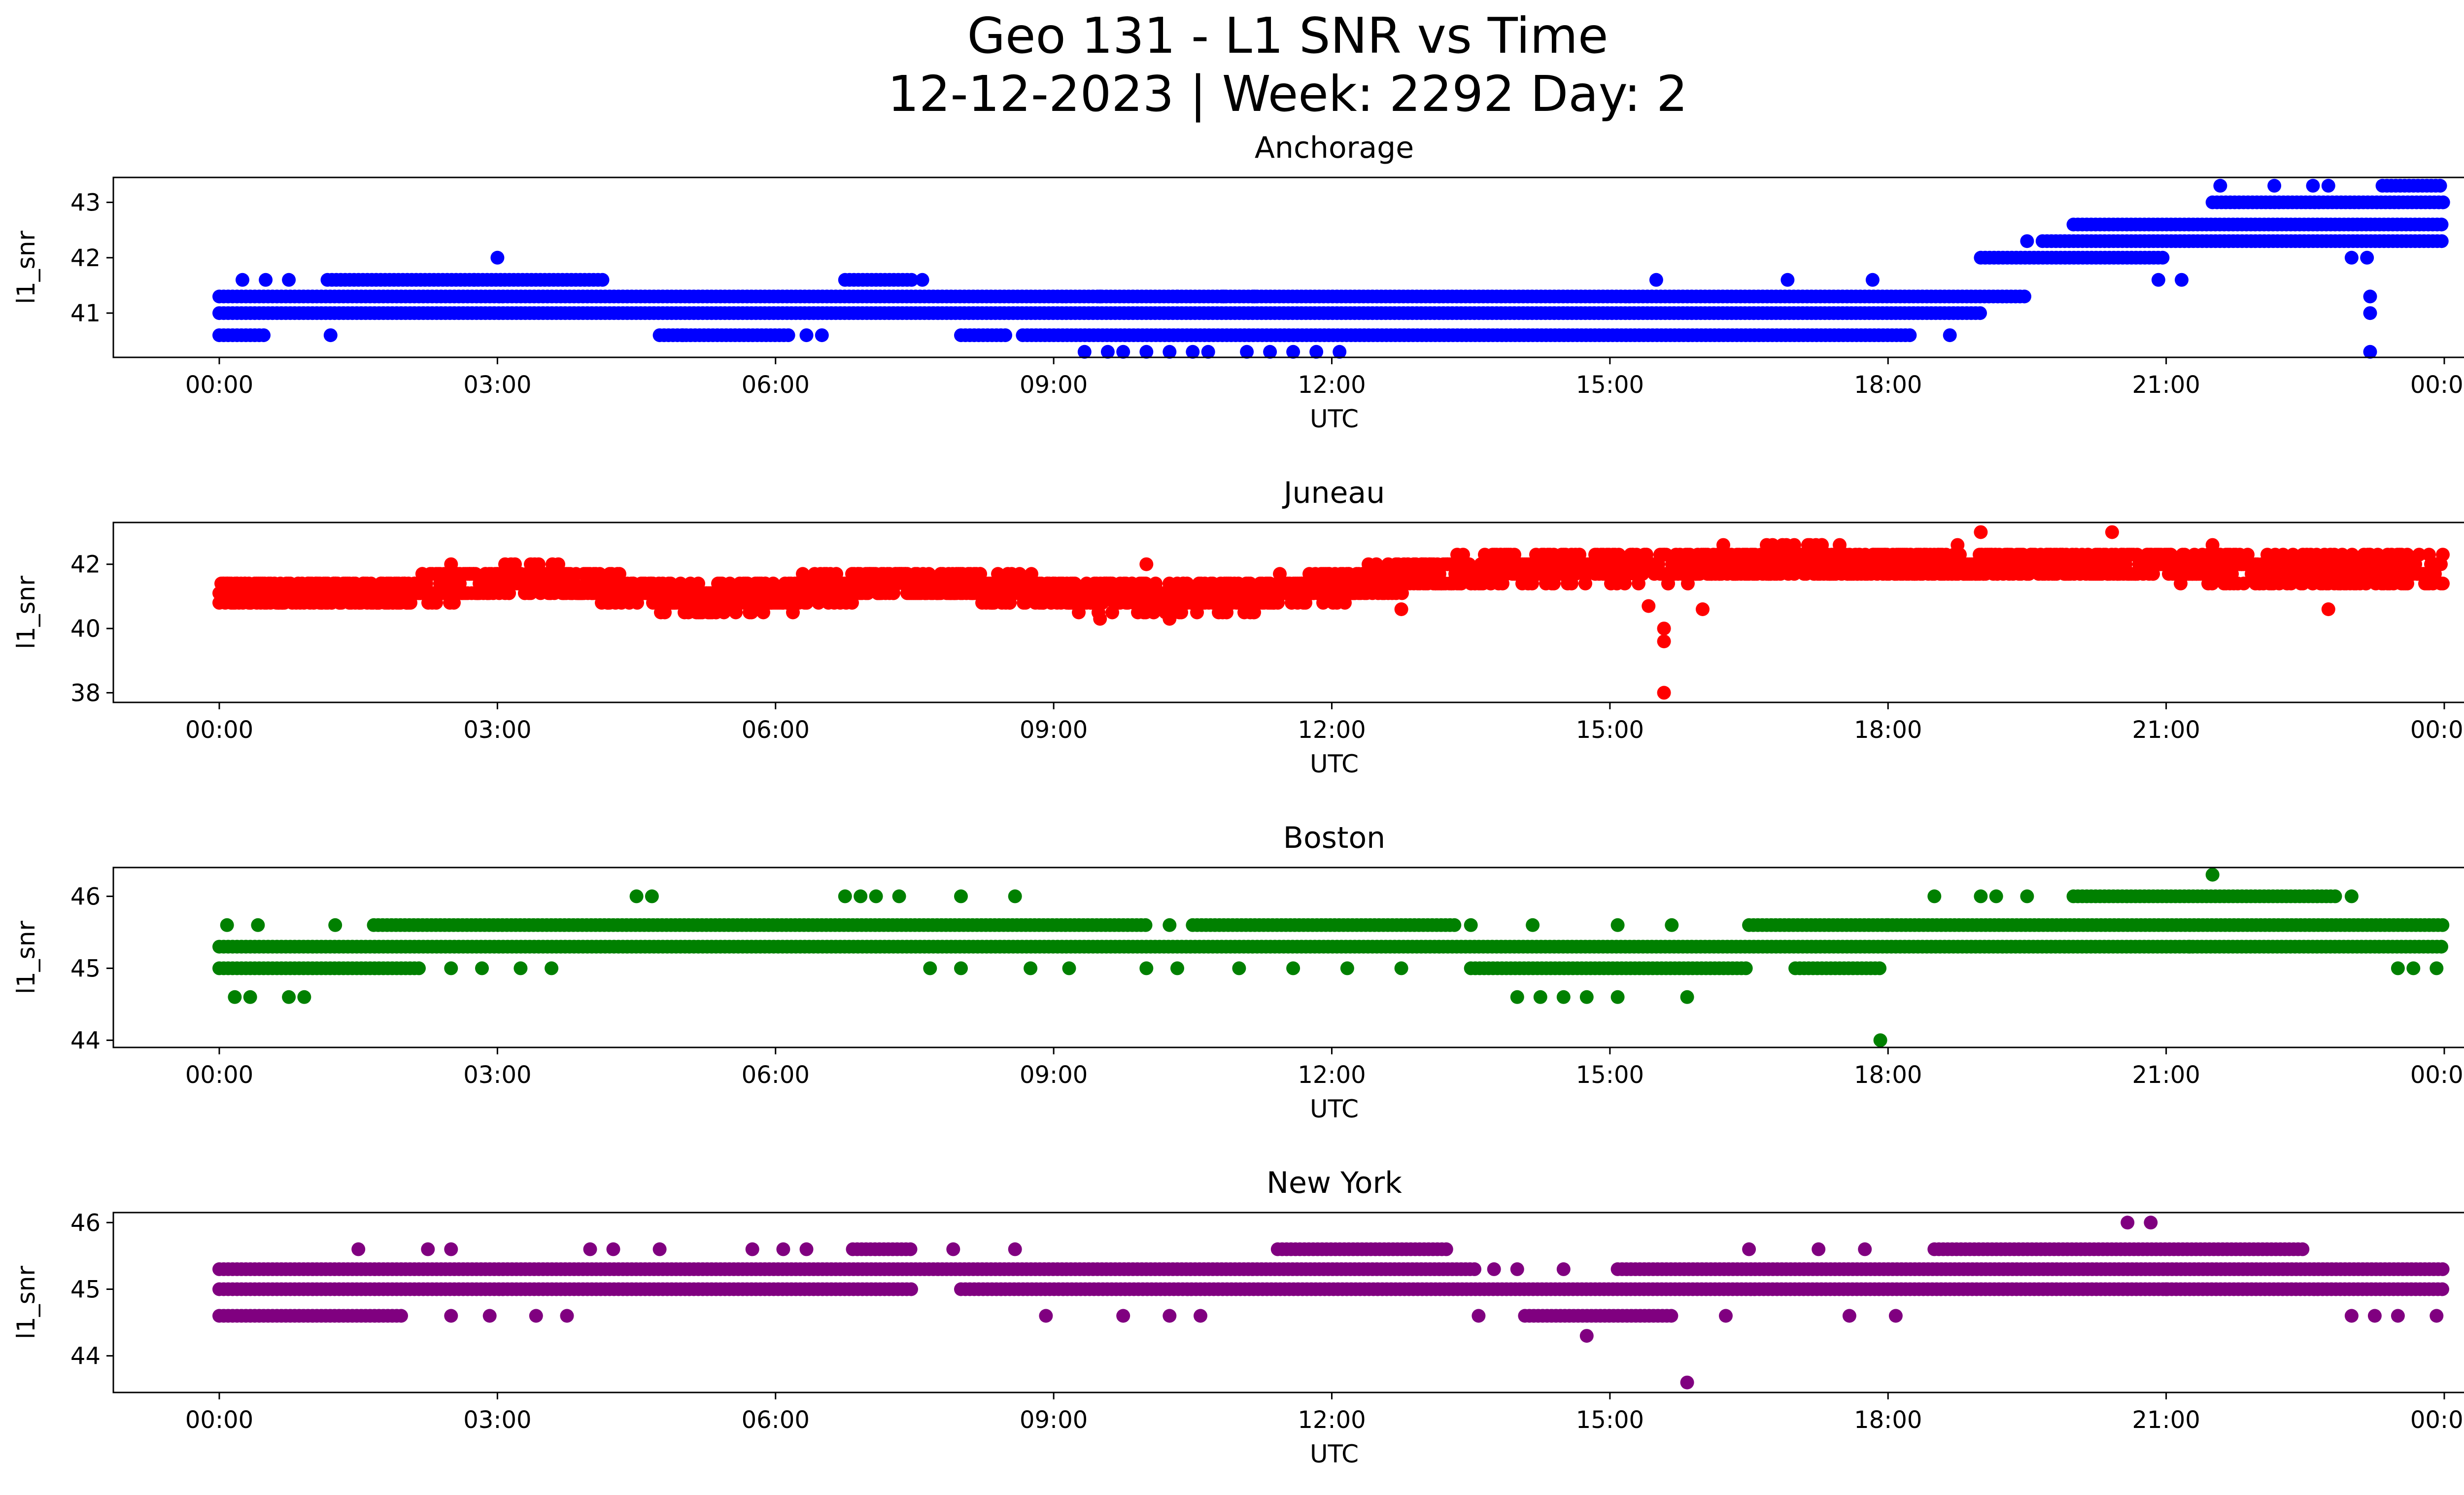  What do you see at coordinates (1288, 94) in the screenshot?
I see `figure-title-line2: 12-12-2023 | Week: 2292 Day: 2` at bounding box center [1288, 94].